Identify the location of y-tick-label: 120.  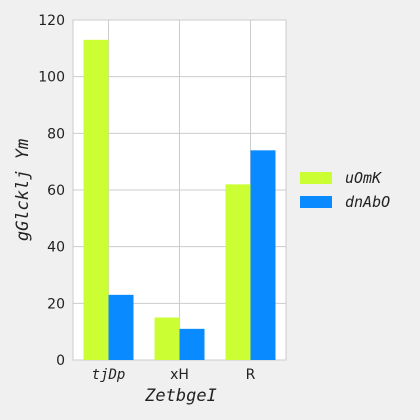
(51, 21).